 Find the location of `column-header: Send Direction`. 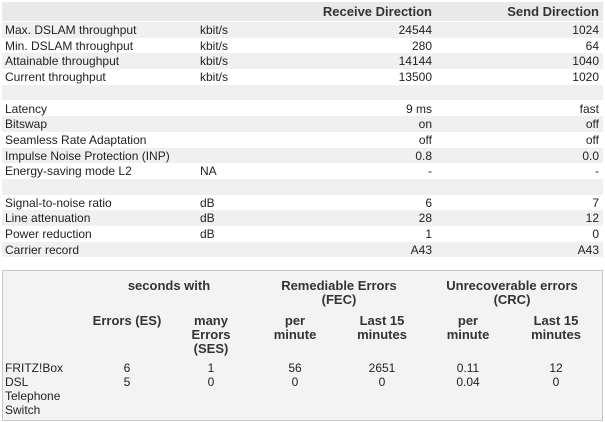

column-header: Send Direction is located at coordinates (553, 11).